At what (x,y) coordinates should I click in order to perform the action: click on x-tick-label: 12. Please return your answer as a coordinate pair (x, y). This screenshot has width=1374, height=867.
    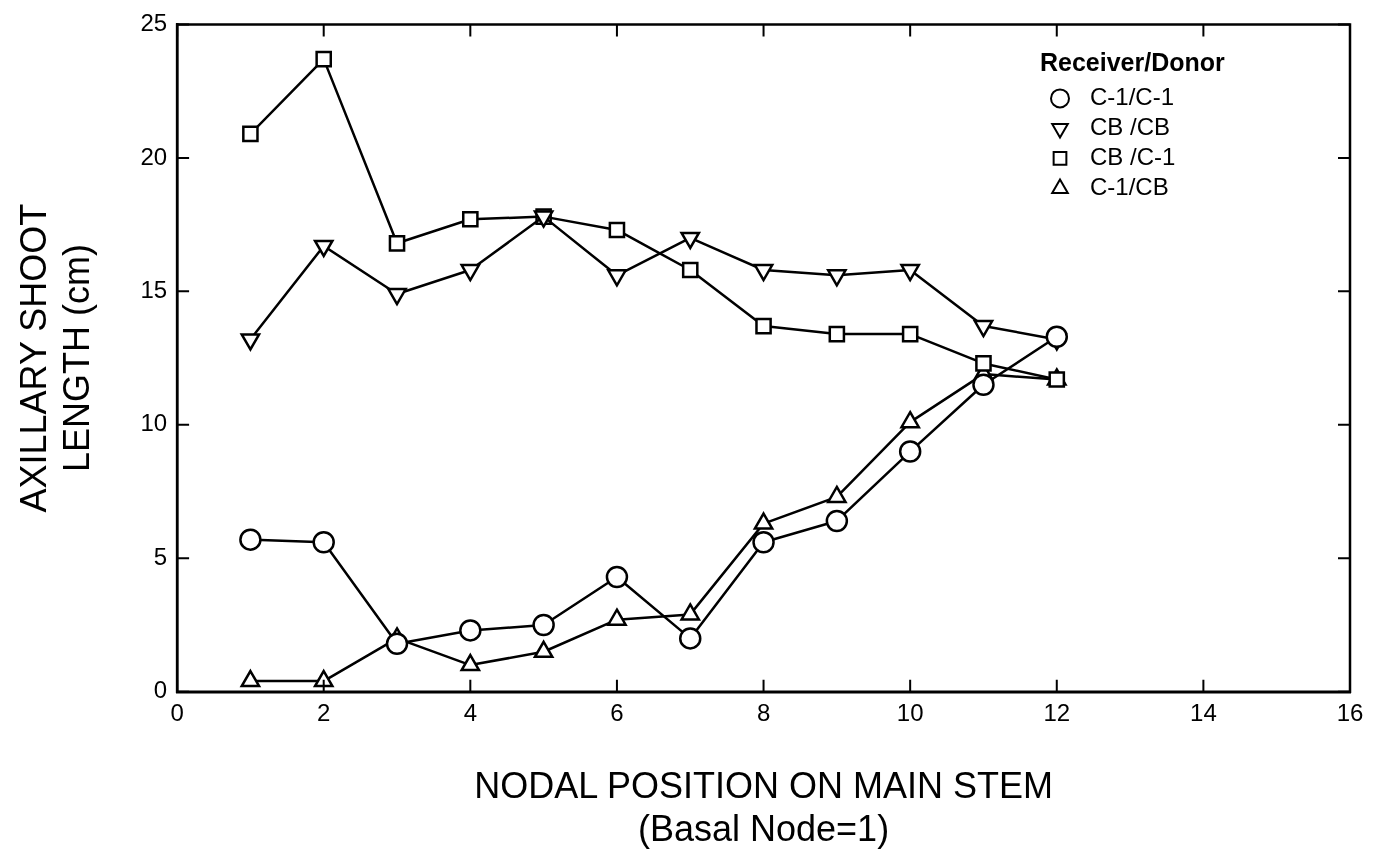
    Looking at the image, I should click on (1057, 712).